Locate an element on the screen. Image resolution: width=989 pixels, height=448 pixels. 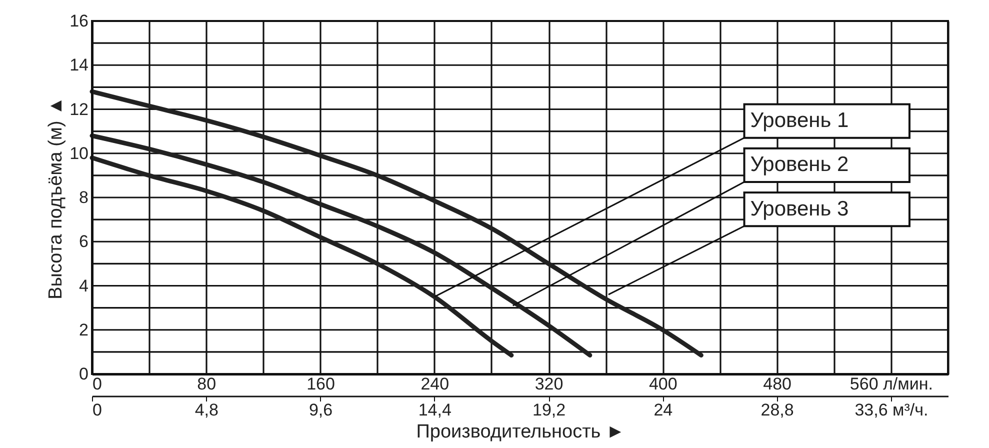
annotation: Уровень 3 is located at coordinates (799, 208).